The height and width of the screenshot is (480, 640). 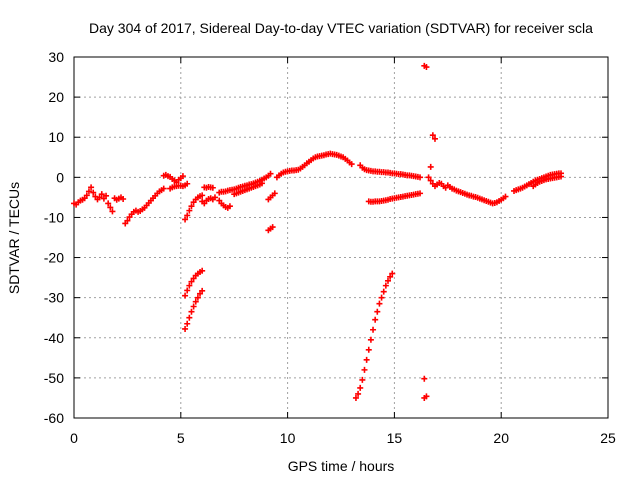 I want to click on y-tick-label: -20, so click(x=54, y=258).